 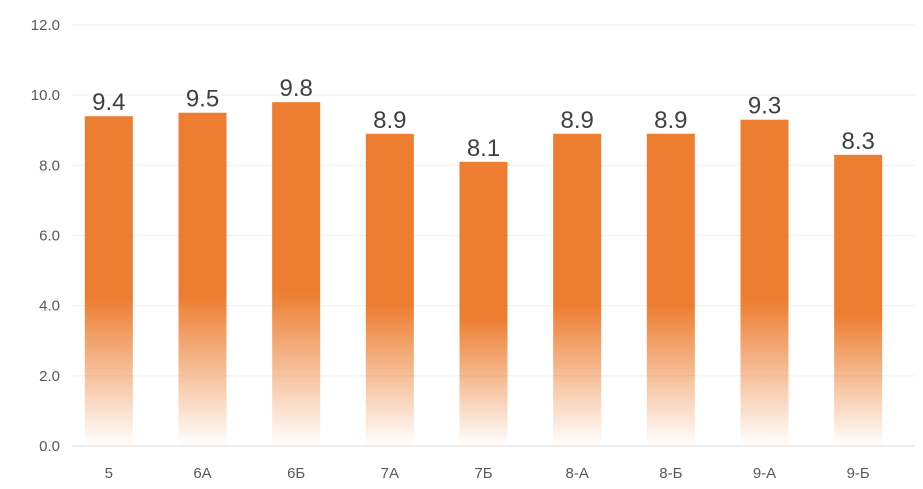 I want to click on x-category-label: 7А, so click(x=390, y=473).